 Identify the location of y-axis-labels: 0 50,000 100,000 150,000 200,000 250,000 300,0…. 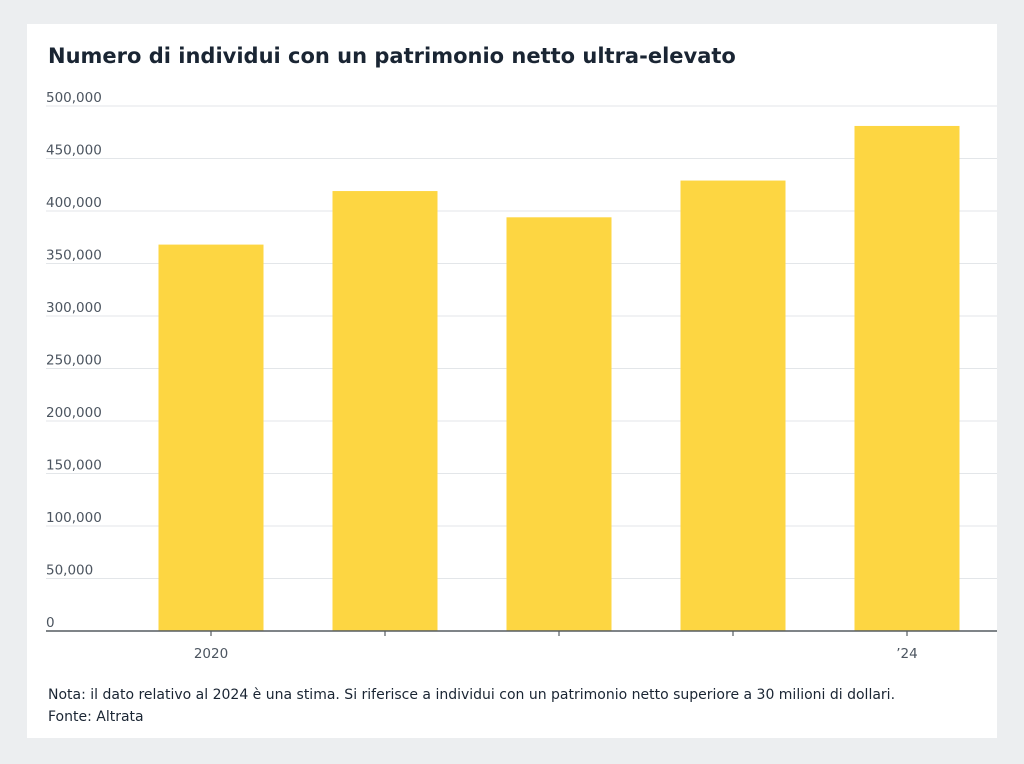
(74, 360).